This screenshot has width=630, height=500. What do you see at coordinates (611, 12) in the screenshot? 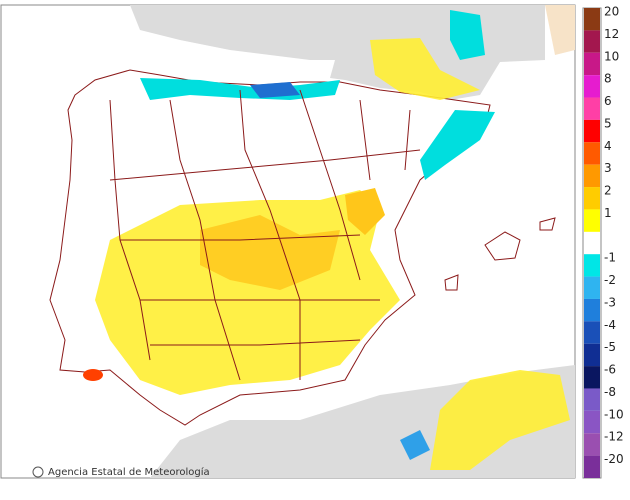
I see `legend-label: 20` at bounding box center [611, 12].